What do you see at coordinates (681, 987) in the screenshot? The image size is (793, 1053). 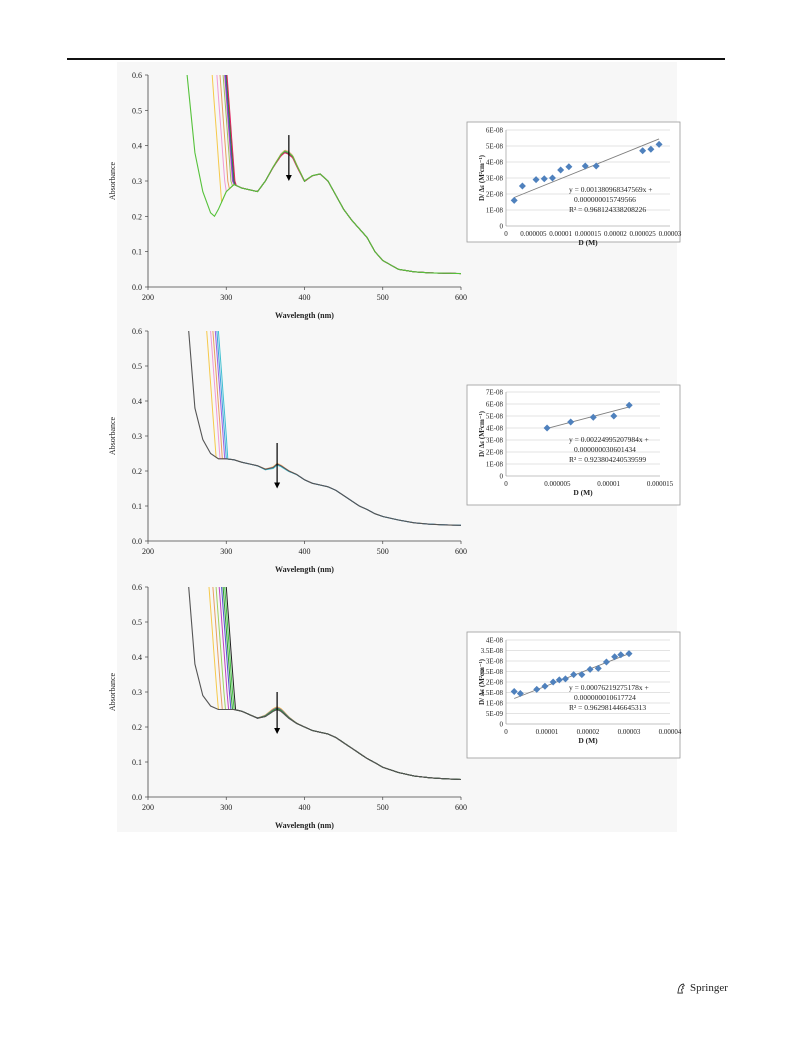 I see `springer-horse-icon` at bounding box center [681, 987].